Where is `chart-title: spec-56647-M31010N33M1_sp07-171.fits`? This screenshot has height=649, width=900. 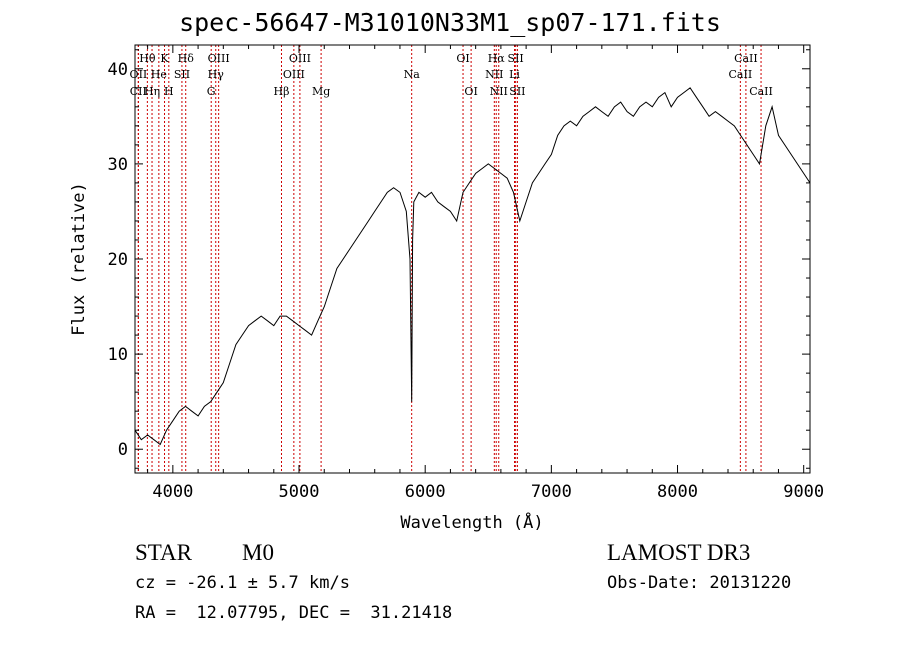 chart-title: spec-56647-M31010N33M1_sp07-171.fits is located at coordinates (450, 22).